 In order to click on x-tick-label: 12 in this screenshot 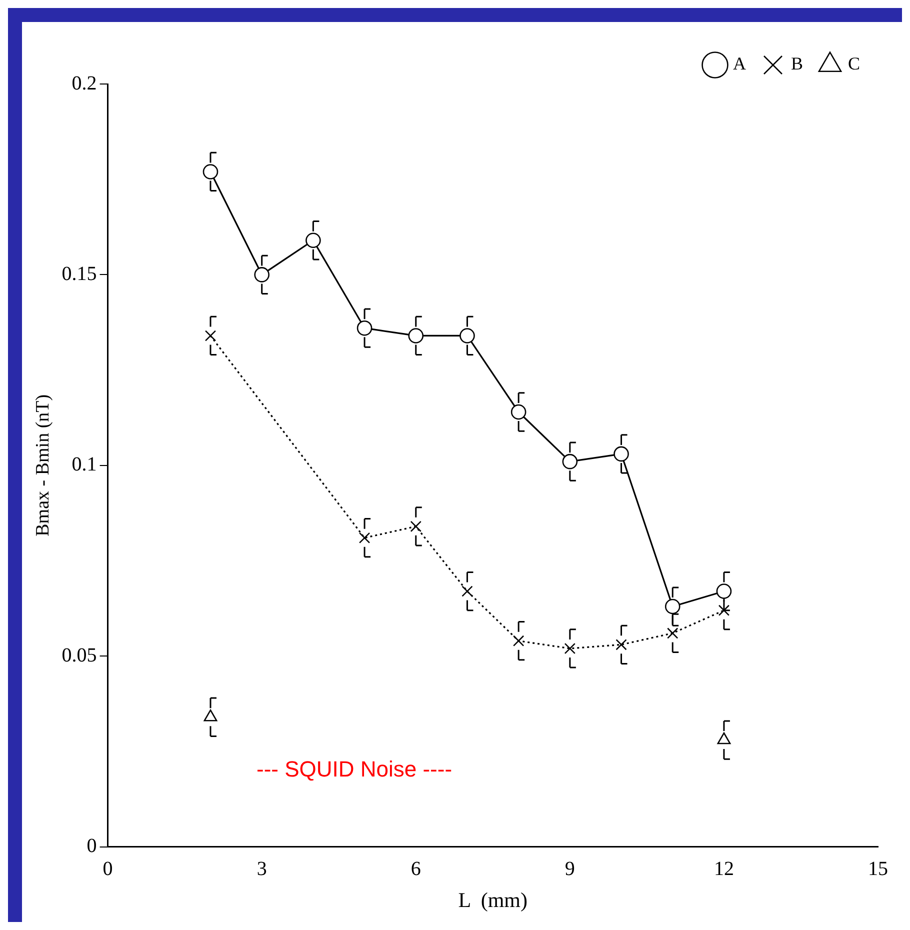, I will do `click(724, 869)`.